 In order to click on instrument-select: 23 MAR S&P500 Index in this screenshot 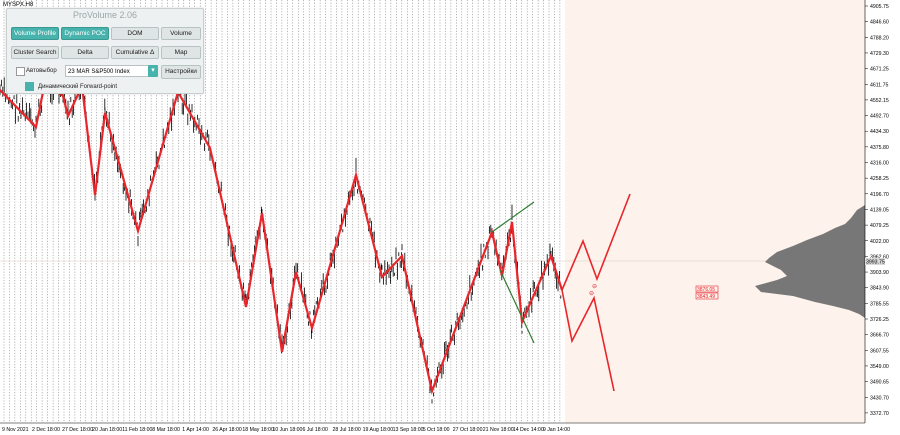, I will do `click(107, 71)`.